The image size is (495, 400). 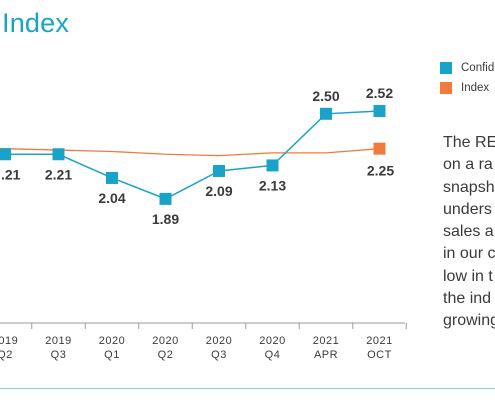 What do you see at coordinates (379, 148) in the screenshot?
I see `index-end-marker` at bounding box center [379, 148].